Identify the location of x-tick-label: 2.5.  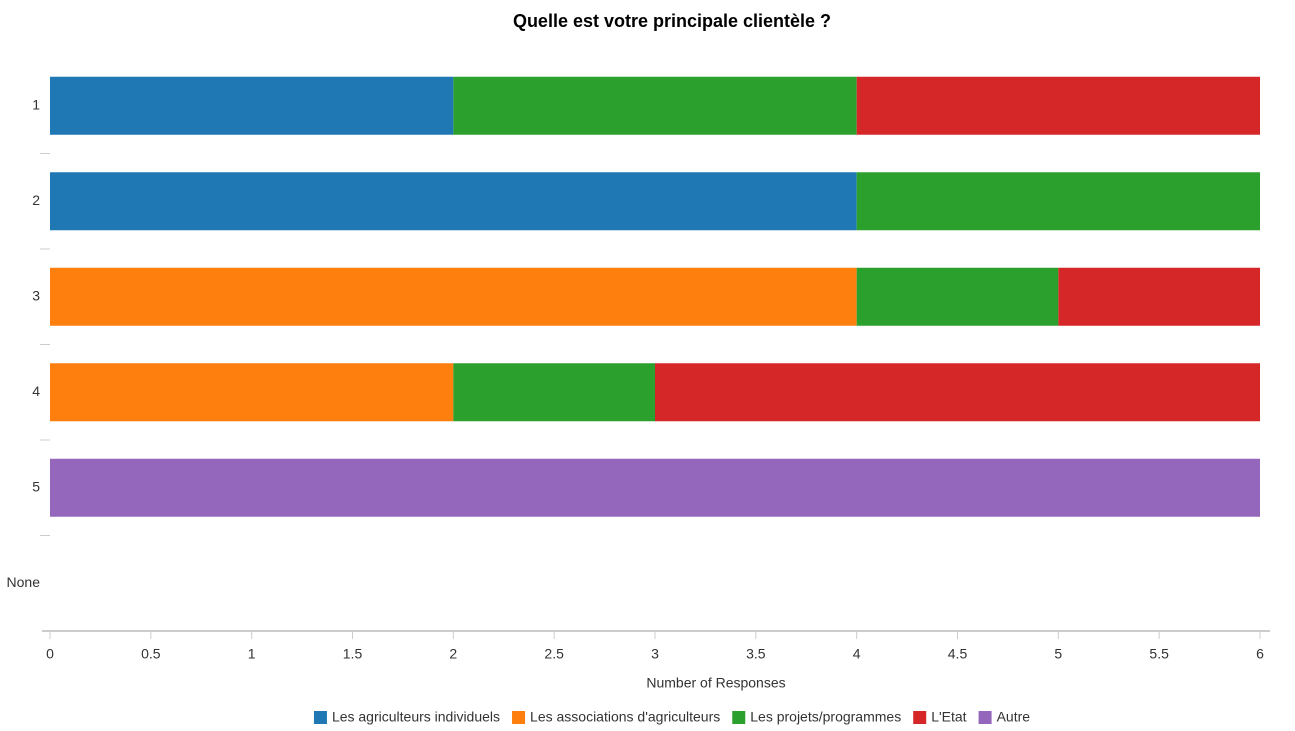
(554, 654).